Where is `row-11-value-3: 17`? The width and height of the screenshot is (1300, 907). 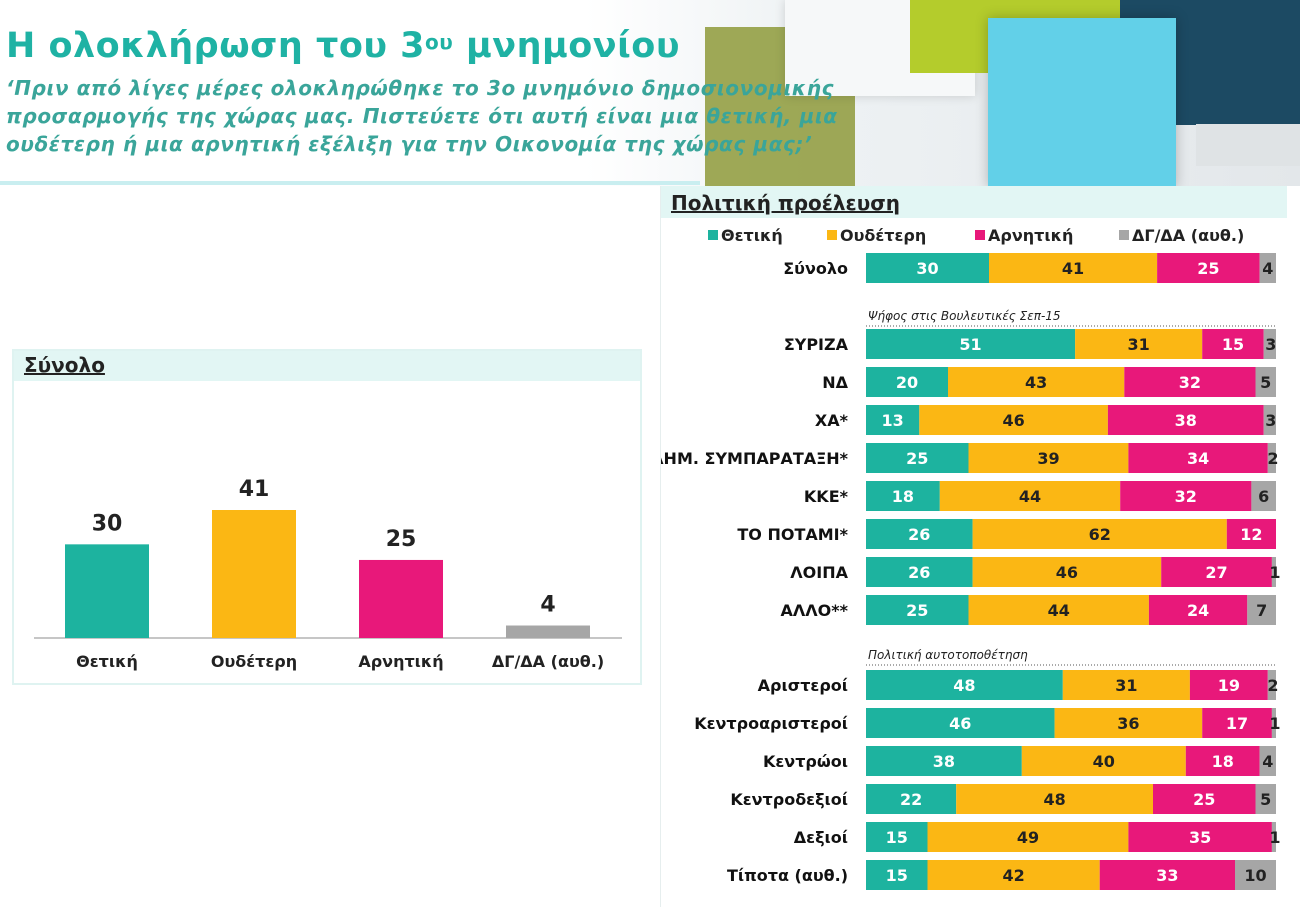
row-11-value-3: 17 is located at coordinates (1237, 723).